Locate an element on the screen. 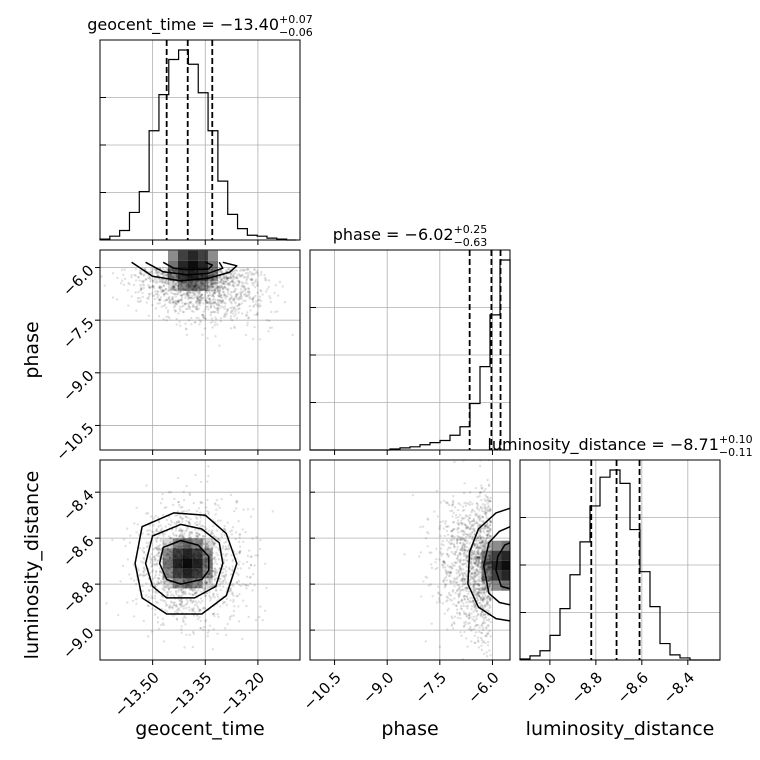  title-value: phase = −6.02 is located at coordinates (393, 234).